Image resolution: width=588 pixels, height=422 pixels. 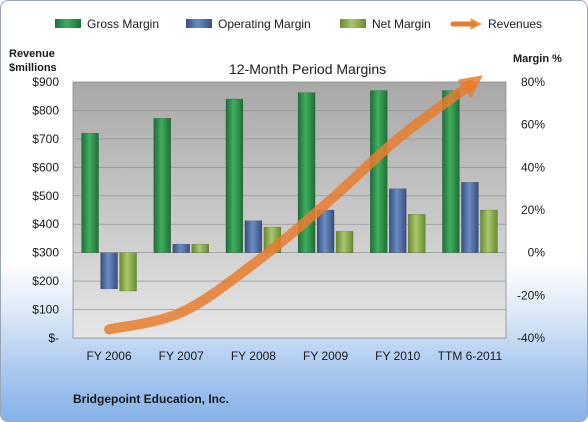 I want to click on right-axis-ticks: -40% -20% 0% 20% 40% 60% 80%, so click(x=531, y=210).